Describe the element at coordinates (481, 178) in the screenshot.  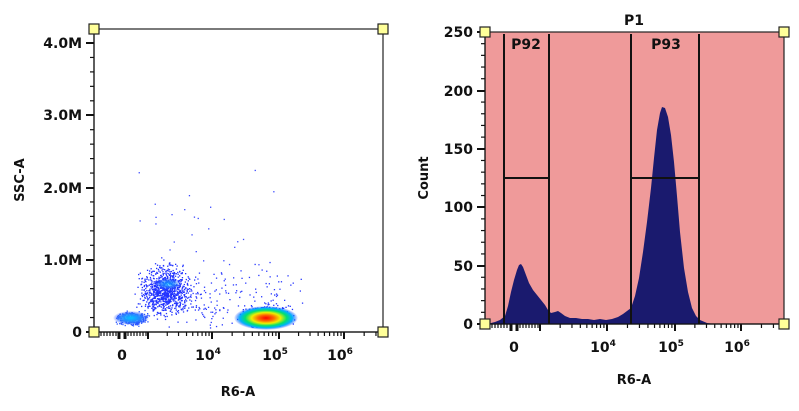
I see `histogram-y-axis` at that location.